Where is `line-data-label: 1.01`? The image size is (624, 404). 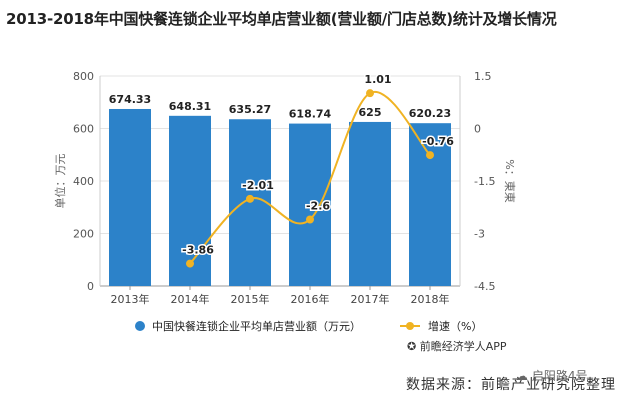
line-data-label: 1.01 is located at coordinates (377, 79).